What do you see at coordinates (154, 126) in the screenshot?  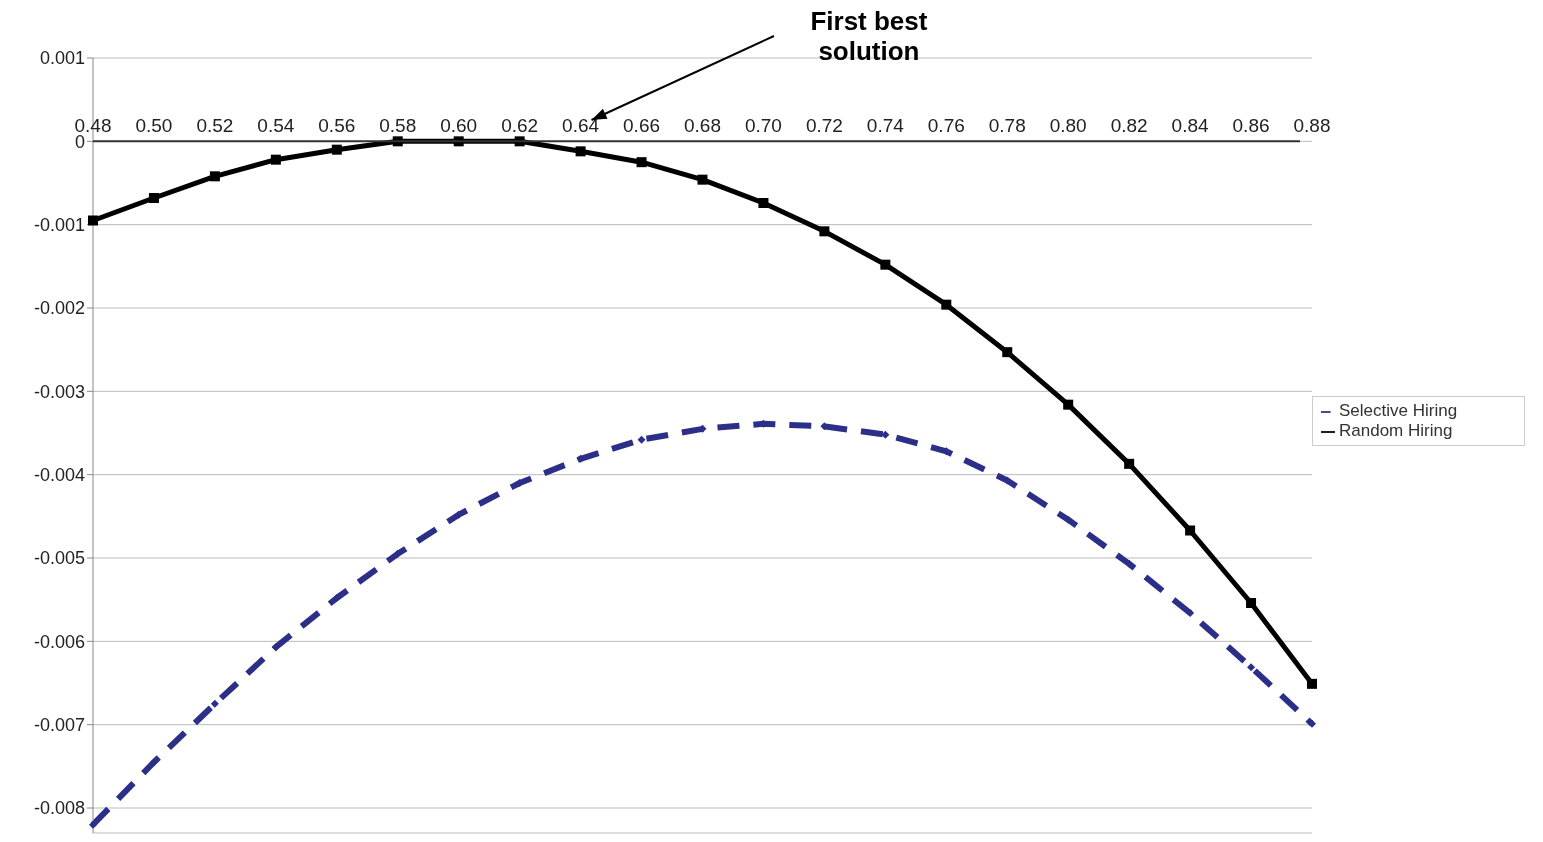 I see `x-tick-label: 0.50` at bounding box center [154, 126].